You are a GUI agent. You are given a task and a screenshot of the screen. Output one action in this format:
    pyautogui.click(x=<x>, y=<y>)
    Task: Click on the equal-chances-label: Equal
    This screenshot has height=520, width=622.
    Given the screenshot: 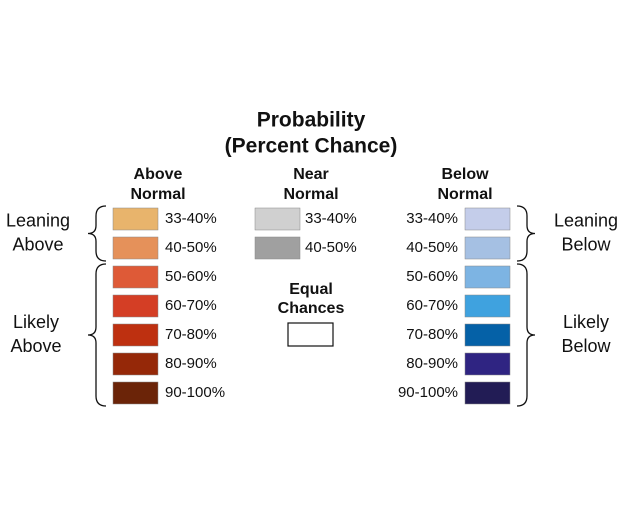 What is the action you would take?
    pyautogui.click(x=311, y=289)
    